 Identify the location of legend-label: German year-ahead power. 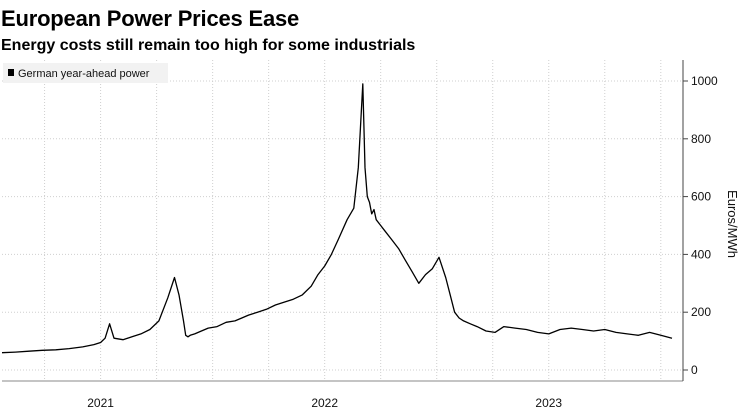
(84, 74).